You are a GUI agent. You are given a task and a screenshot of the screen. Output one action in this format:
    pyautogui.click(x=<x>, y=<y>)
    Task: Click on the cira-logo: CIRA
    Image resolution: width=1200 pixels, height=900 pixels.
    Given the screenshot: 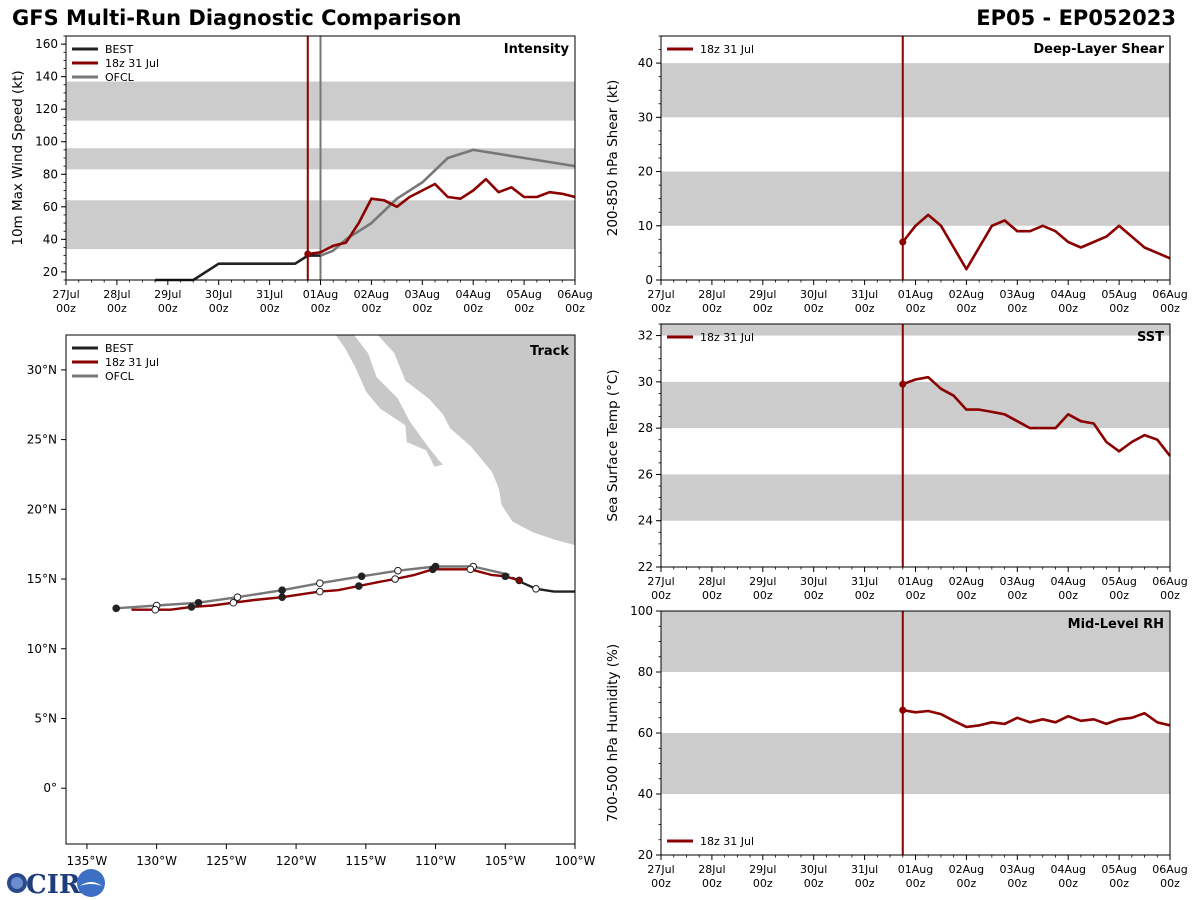 What is the action you would take?
    pyautogui.click(x=56, y=884)
    